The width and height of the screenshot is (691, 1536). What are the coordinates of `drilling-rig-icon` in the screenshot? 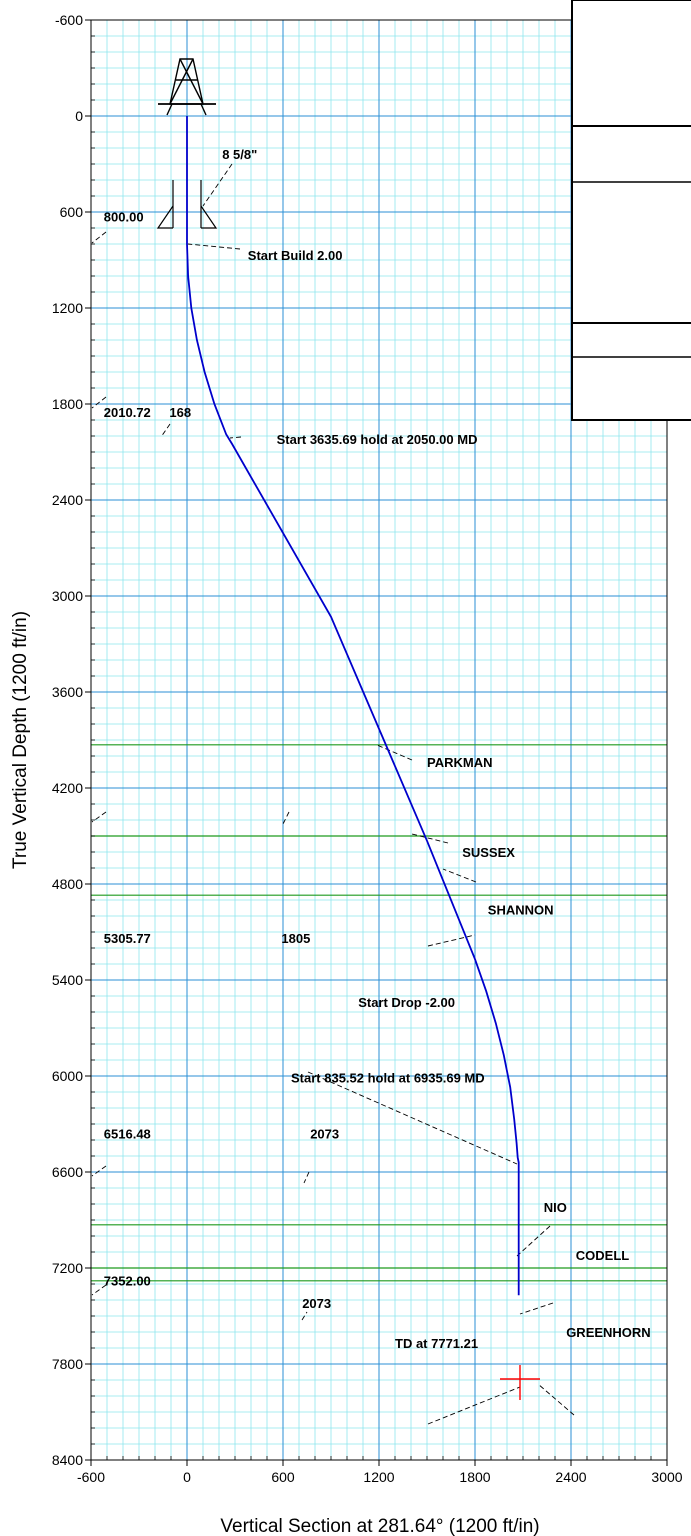 It's located at (187, 87).